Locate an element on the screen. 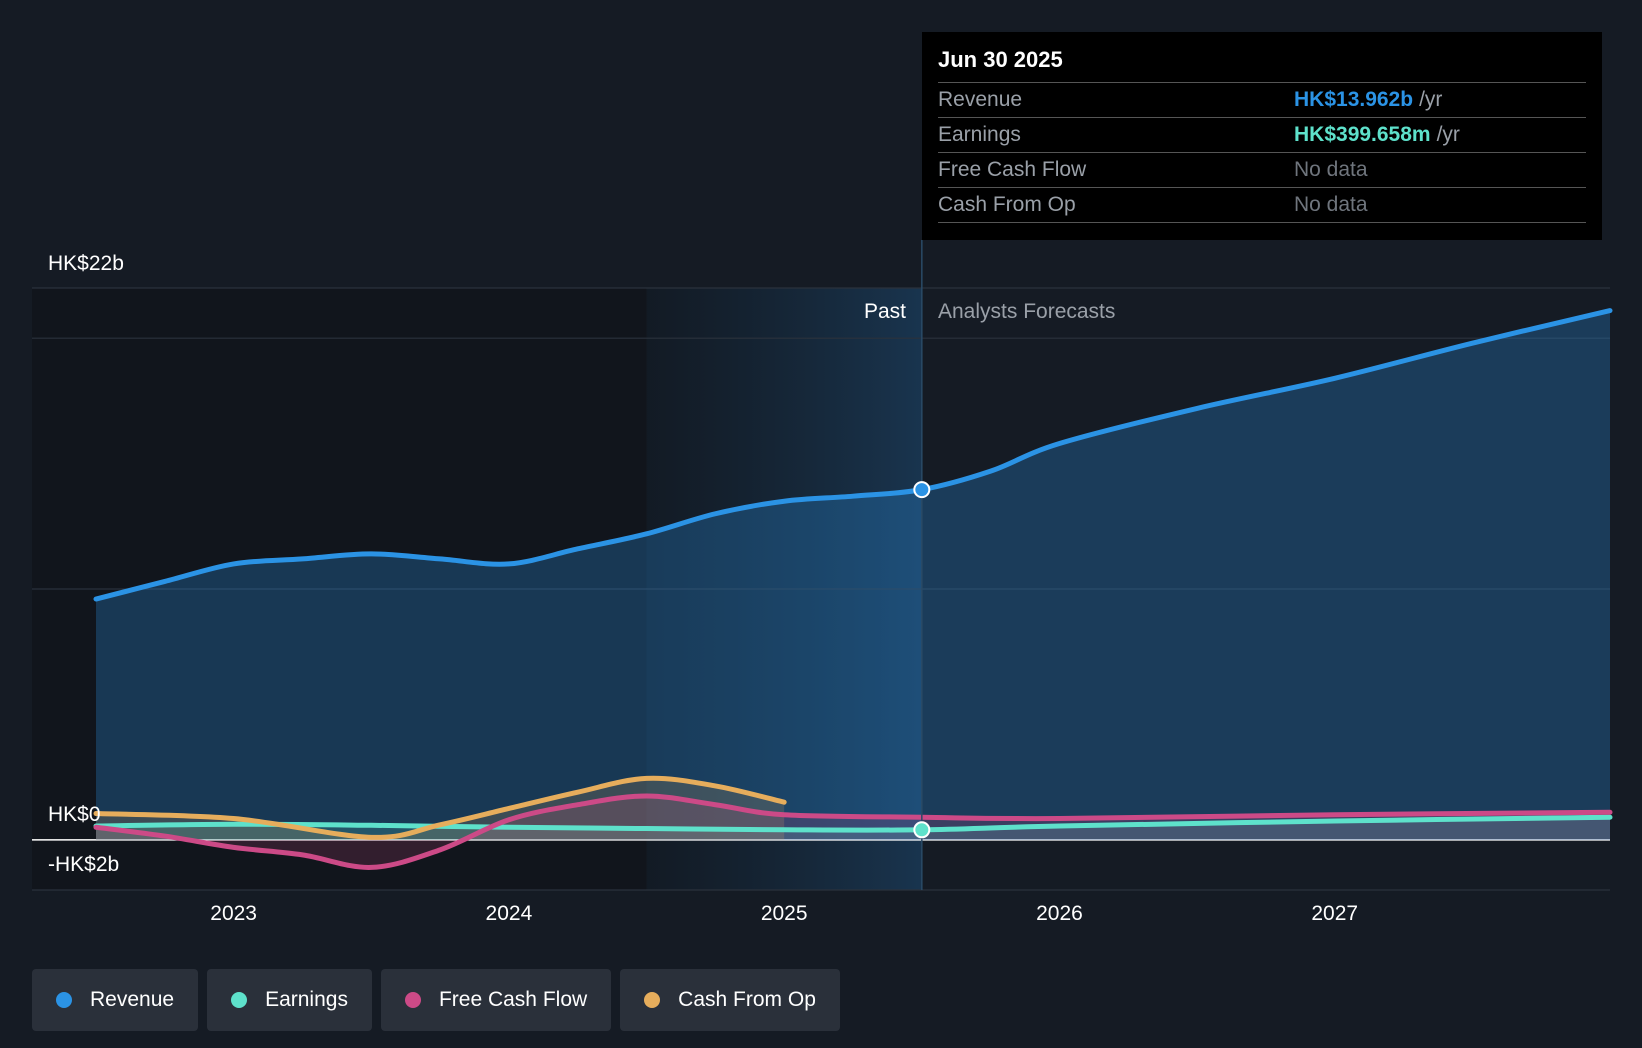  x-tick-label: 2024 is located at coordinates (509, 913).